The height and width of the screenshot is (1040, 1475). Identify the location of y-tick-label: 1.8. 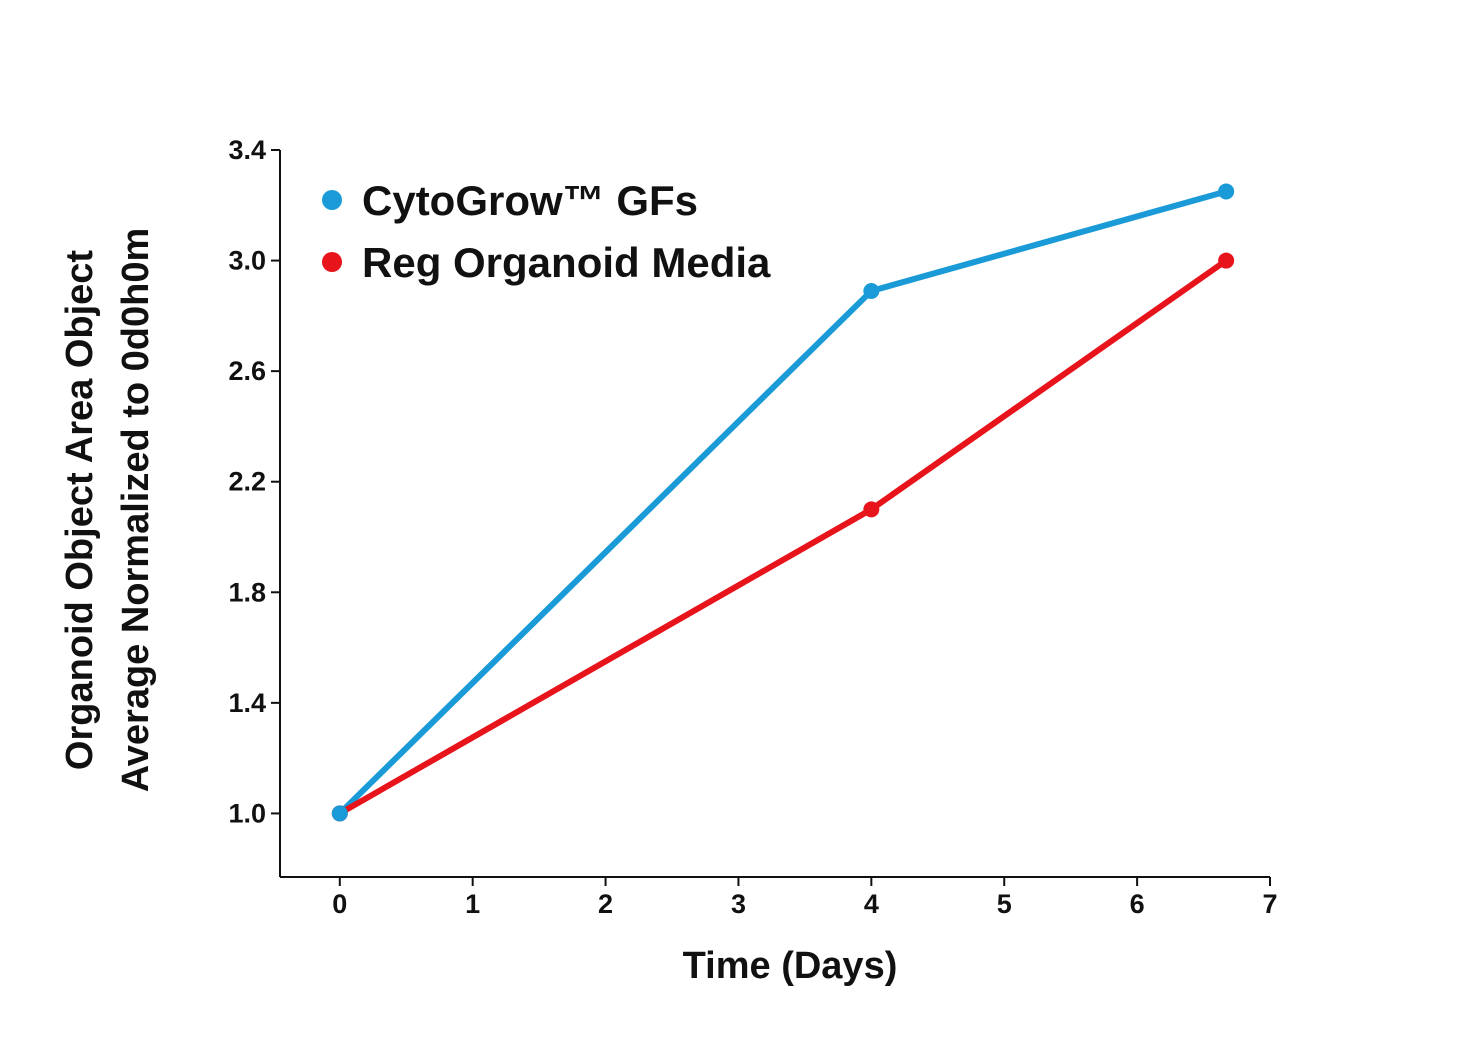
(247, 592).